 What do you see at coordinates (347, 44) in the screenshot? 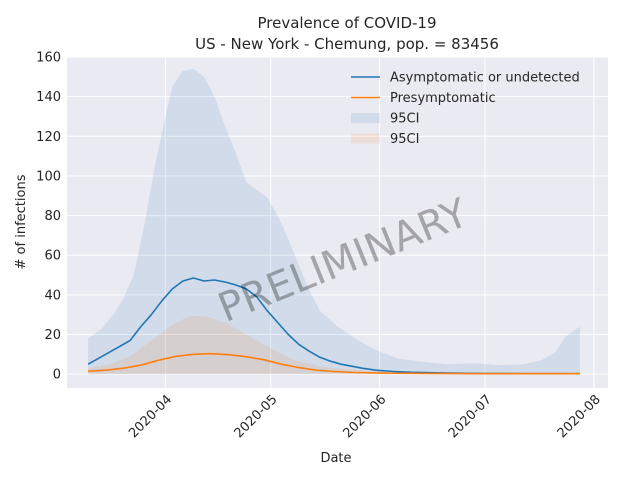
I see `chart-subtitle: US - New York - Chemung, pop. = 83456` at bounding box center [347, 44].